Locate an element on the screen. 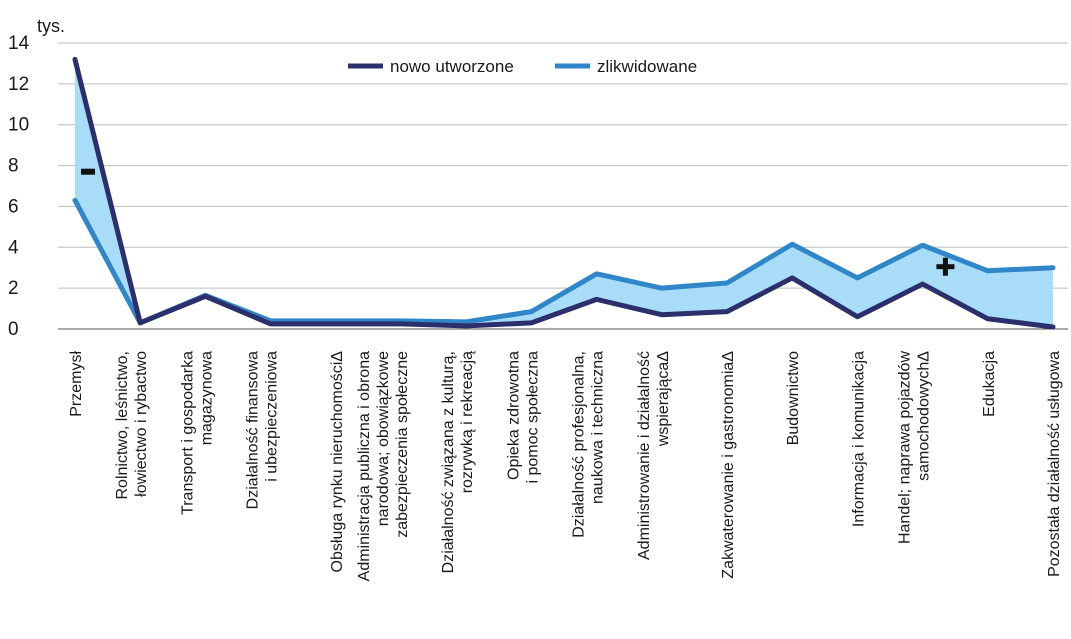 This screenshot has height=639, width=1071. y-tick-label: 2 is located at coordinates (13, 288).